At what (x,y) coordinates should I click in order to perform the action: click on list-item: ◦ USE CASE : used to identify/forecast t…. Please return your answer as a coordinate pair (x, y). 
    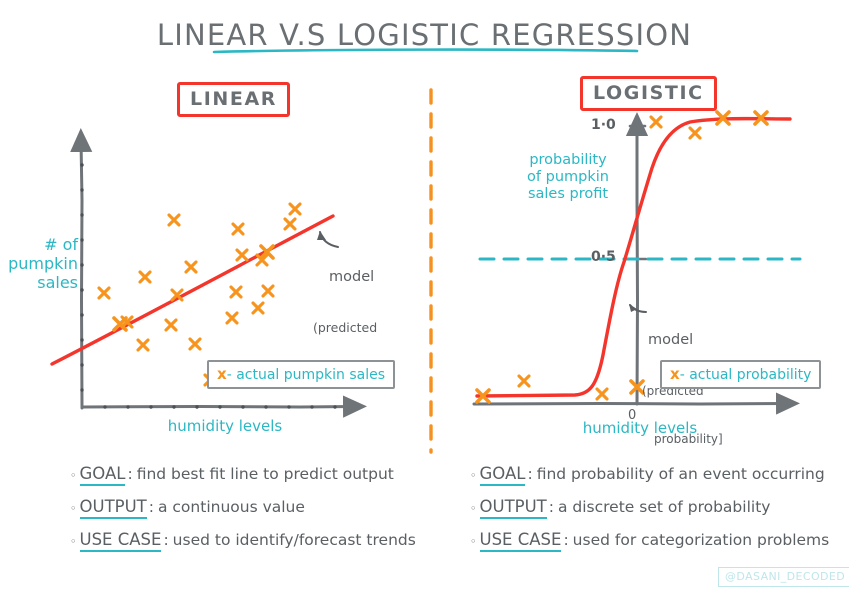
    Looking at the image, I should click on (243, 541).